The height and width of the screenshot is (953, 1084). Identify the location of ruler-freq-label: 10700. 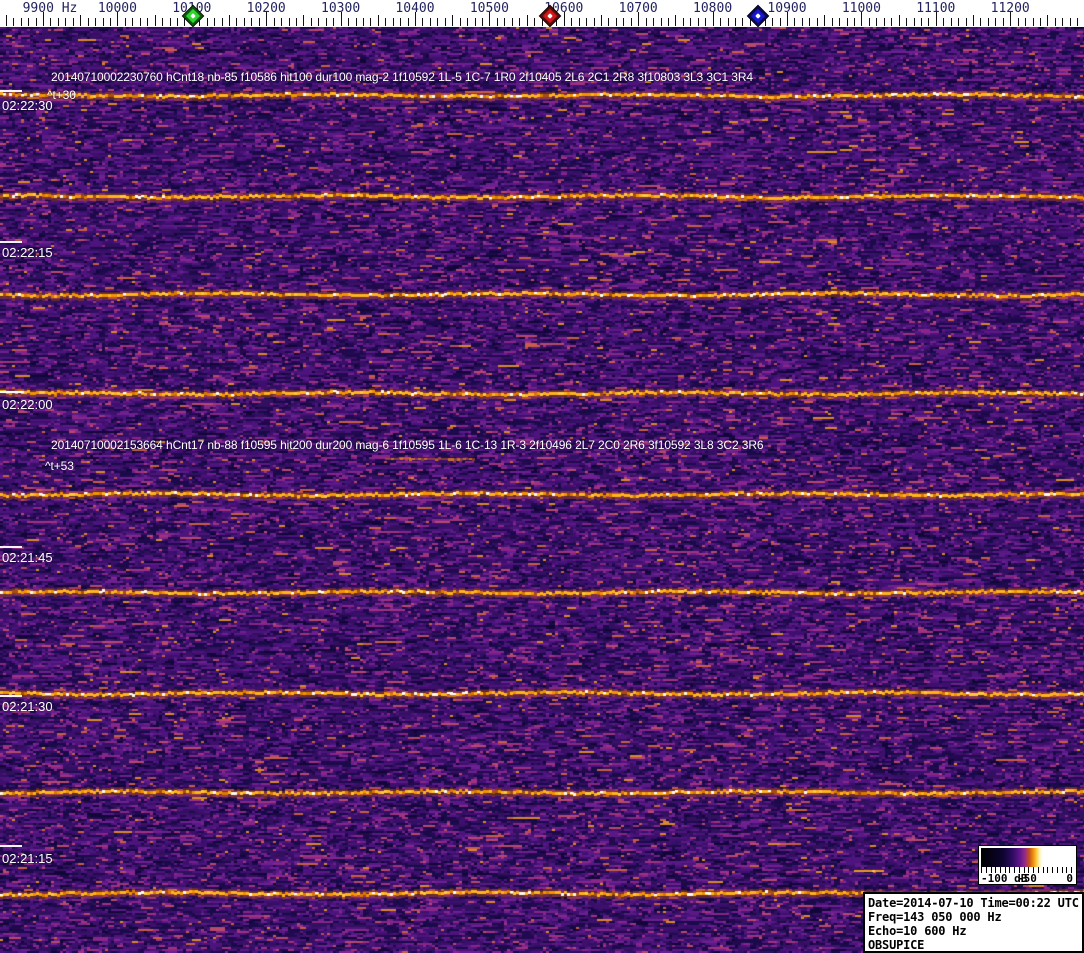
(638, 8).